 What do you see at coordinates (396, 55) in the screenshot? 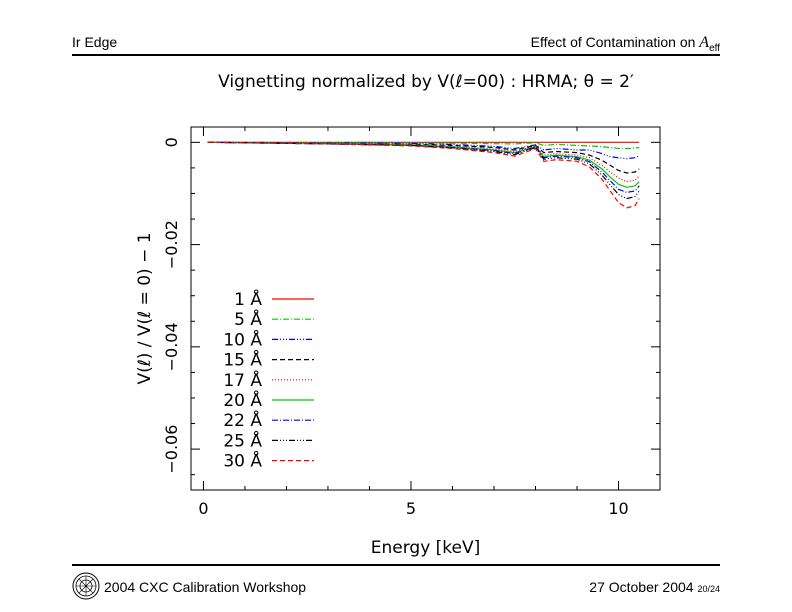
I see `header-rule` at bounding box center [396, 55].